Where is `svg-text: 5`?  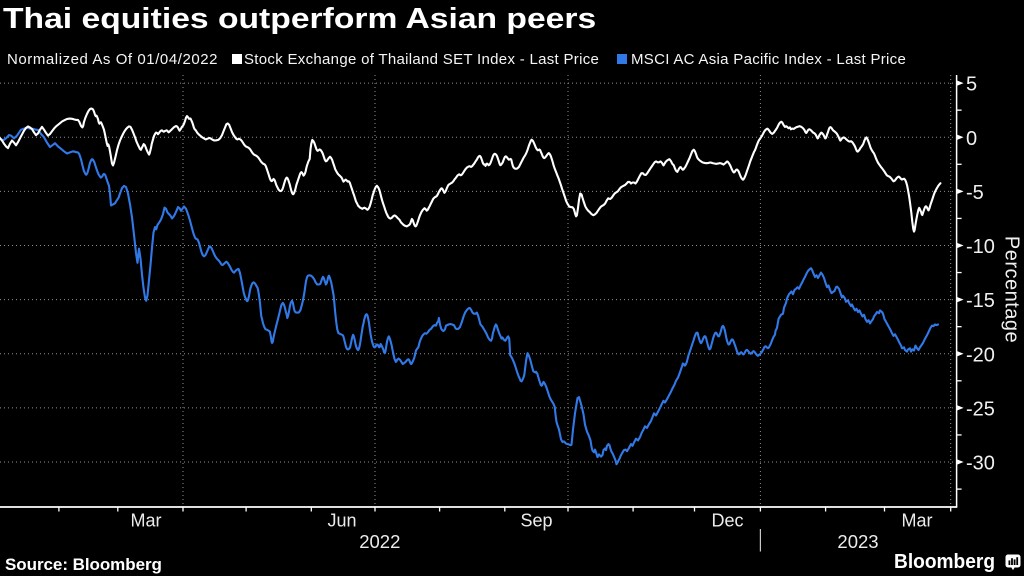 svg-text: 5 is located at coordinates (971, 85).